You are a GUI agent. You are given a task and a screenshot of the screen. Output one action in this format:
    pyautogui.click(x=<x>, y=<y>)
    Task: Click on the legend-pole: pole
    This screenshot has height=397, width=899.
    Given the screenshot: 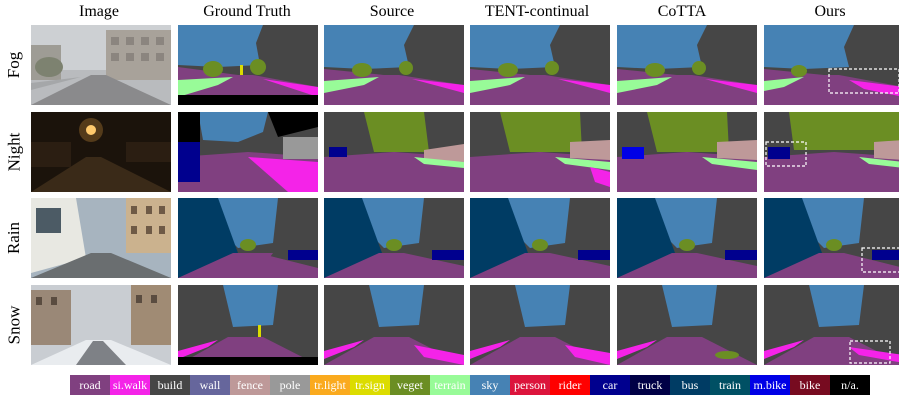 What is the action you would take?
    pyautogui.click(x=290, y=385)
    